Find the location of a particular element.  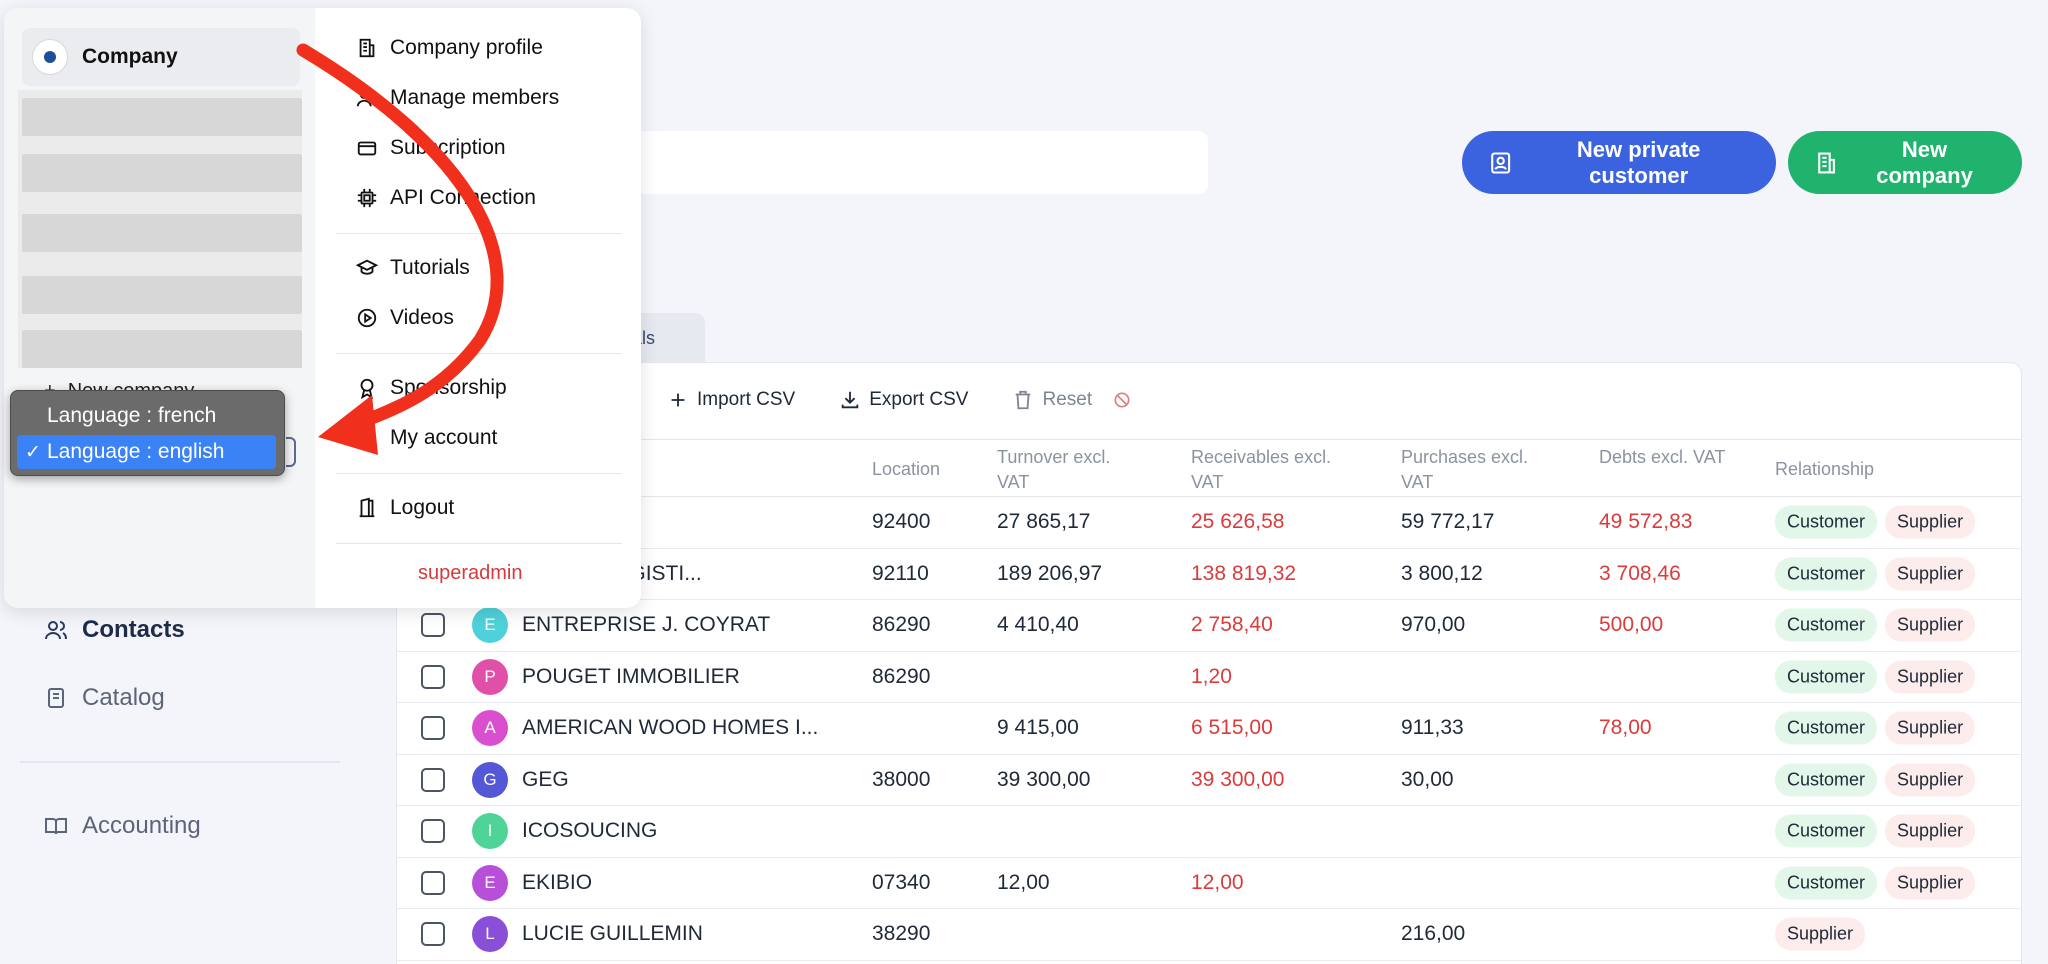

column-header-receivables: Receivables excl. VAT is located at coordinates (1261, 469).